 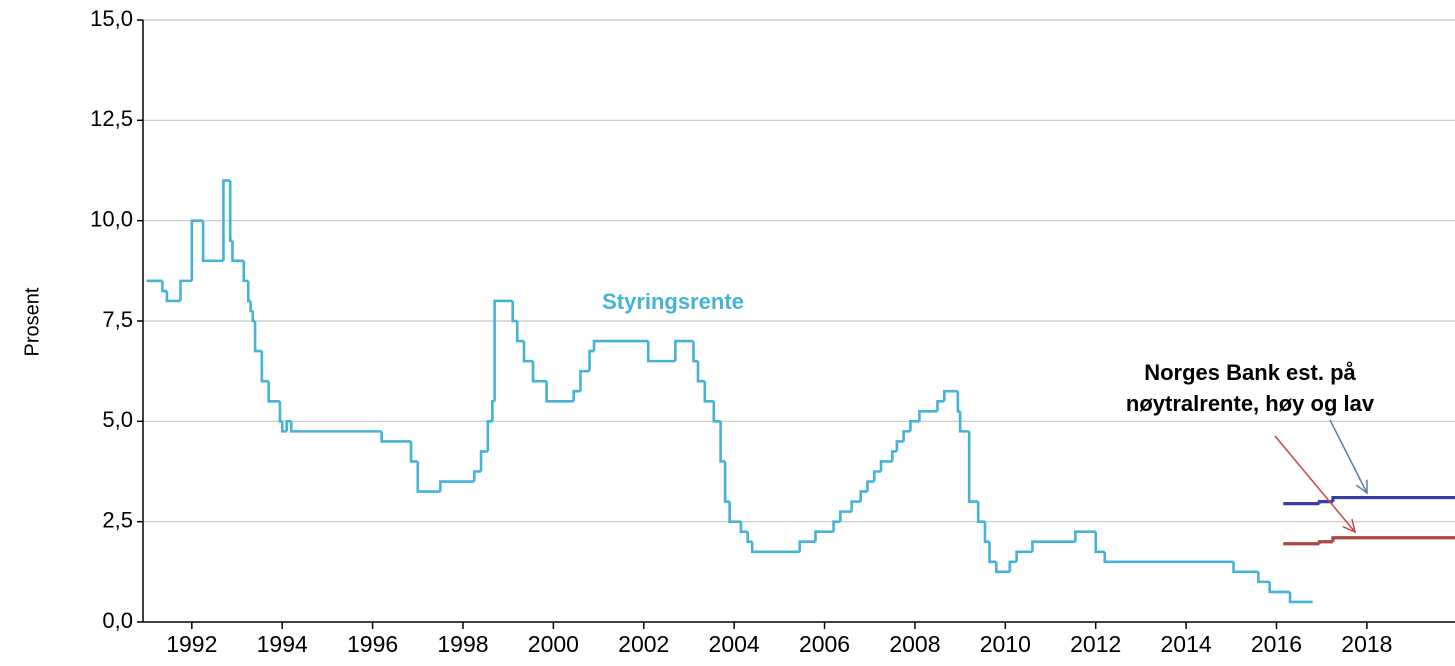 What do you see at coordinates (1314, 483) in the screenshot?
I see `arrow` at bounding box center [1314, 483].